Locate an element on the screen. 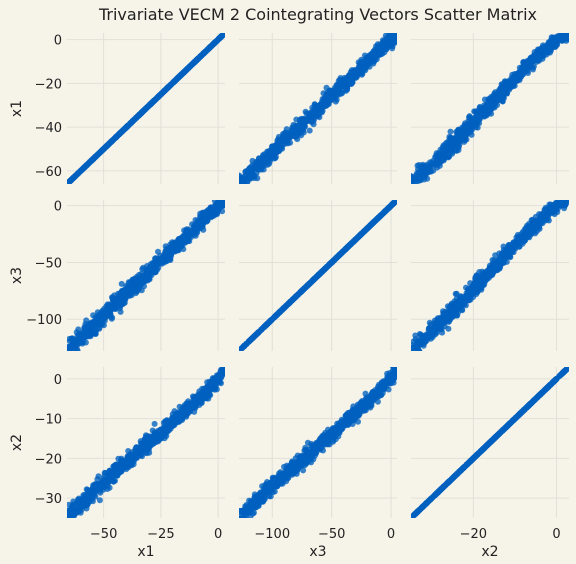 The width and height of the screenshot is (576, 564). panel-x3-vs-x3 is located at coordinates (318, 275).